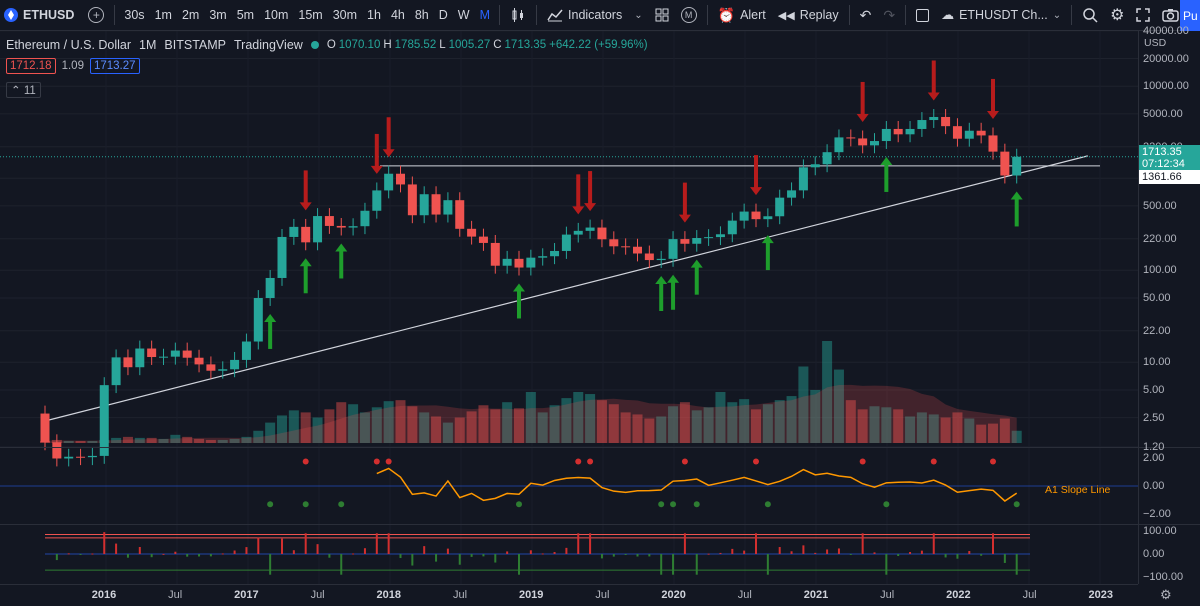  I want to click on indicators-collapse-toggle: ⌃ 11, so click(23, 90).